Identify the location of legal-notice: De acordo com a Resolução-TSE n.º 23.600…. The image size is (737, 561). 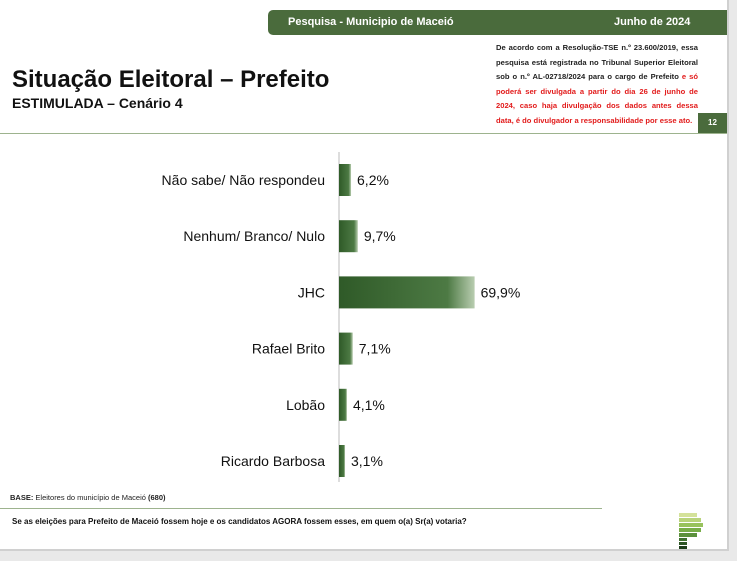
(597, 84).